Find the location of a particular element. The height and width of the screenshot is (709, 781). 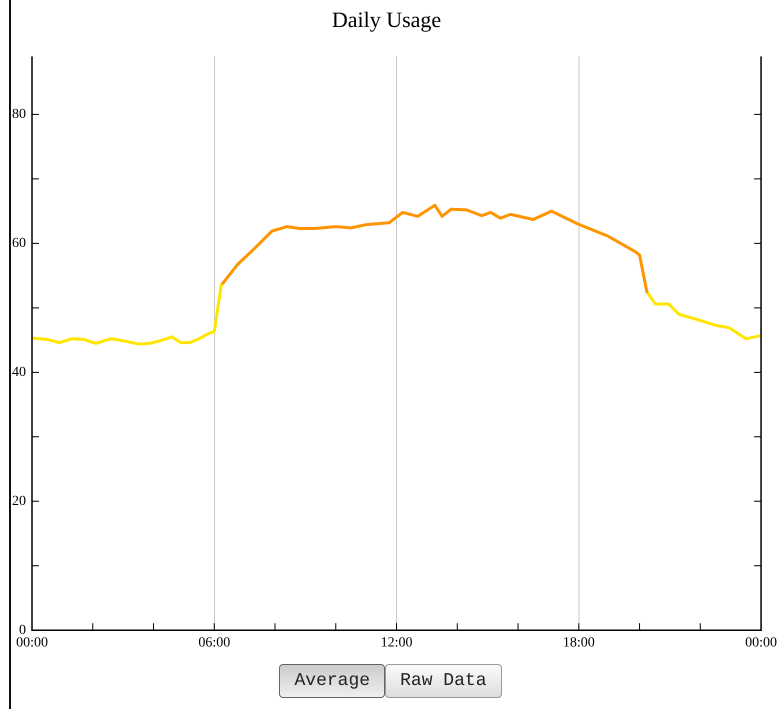

y-tick-label: 0 is located at coordinates (22, 630).